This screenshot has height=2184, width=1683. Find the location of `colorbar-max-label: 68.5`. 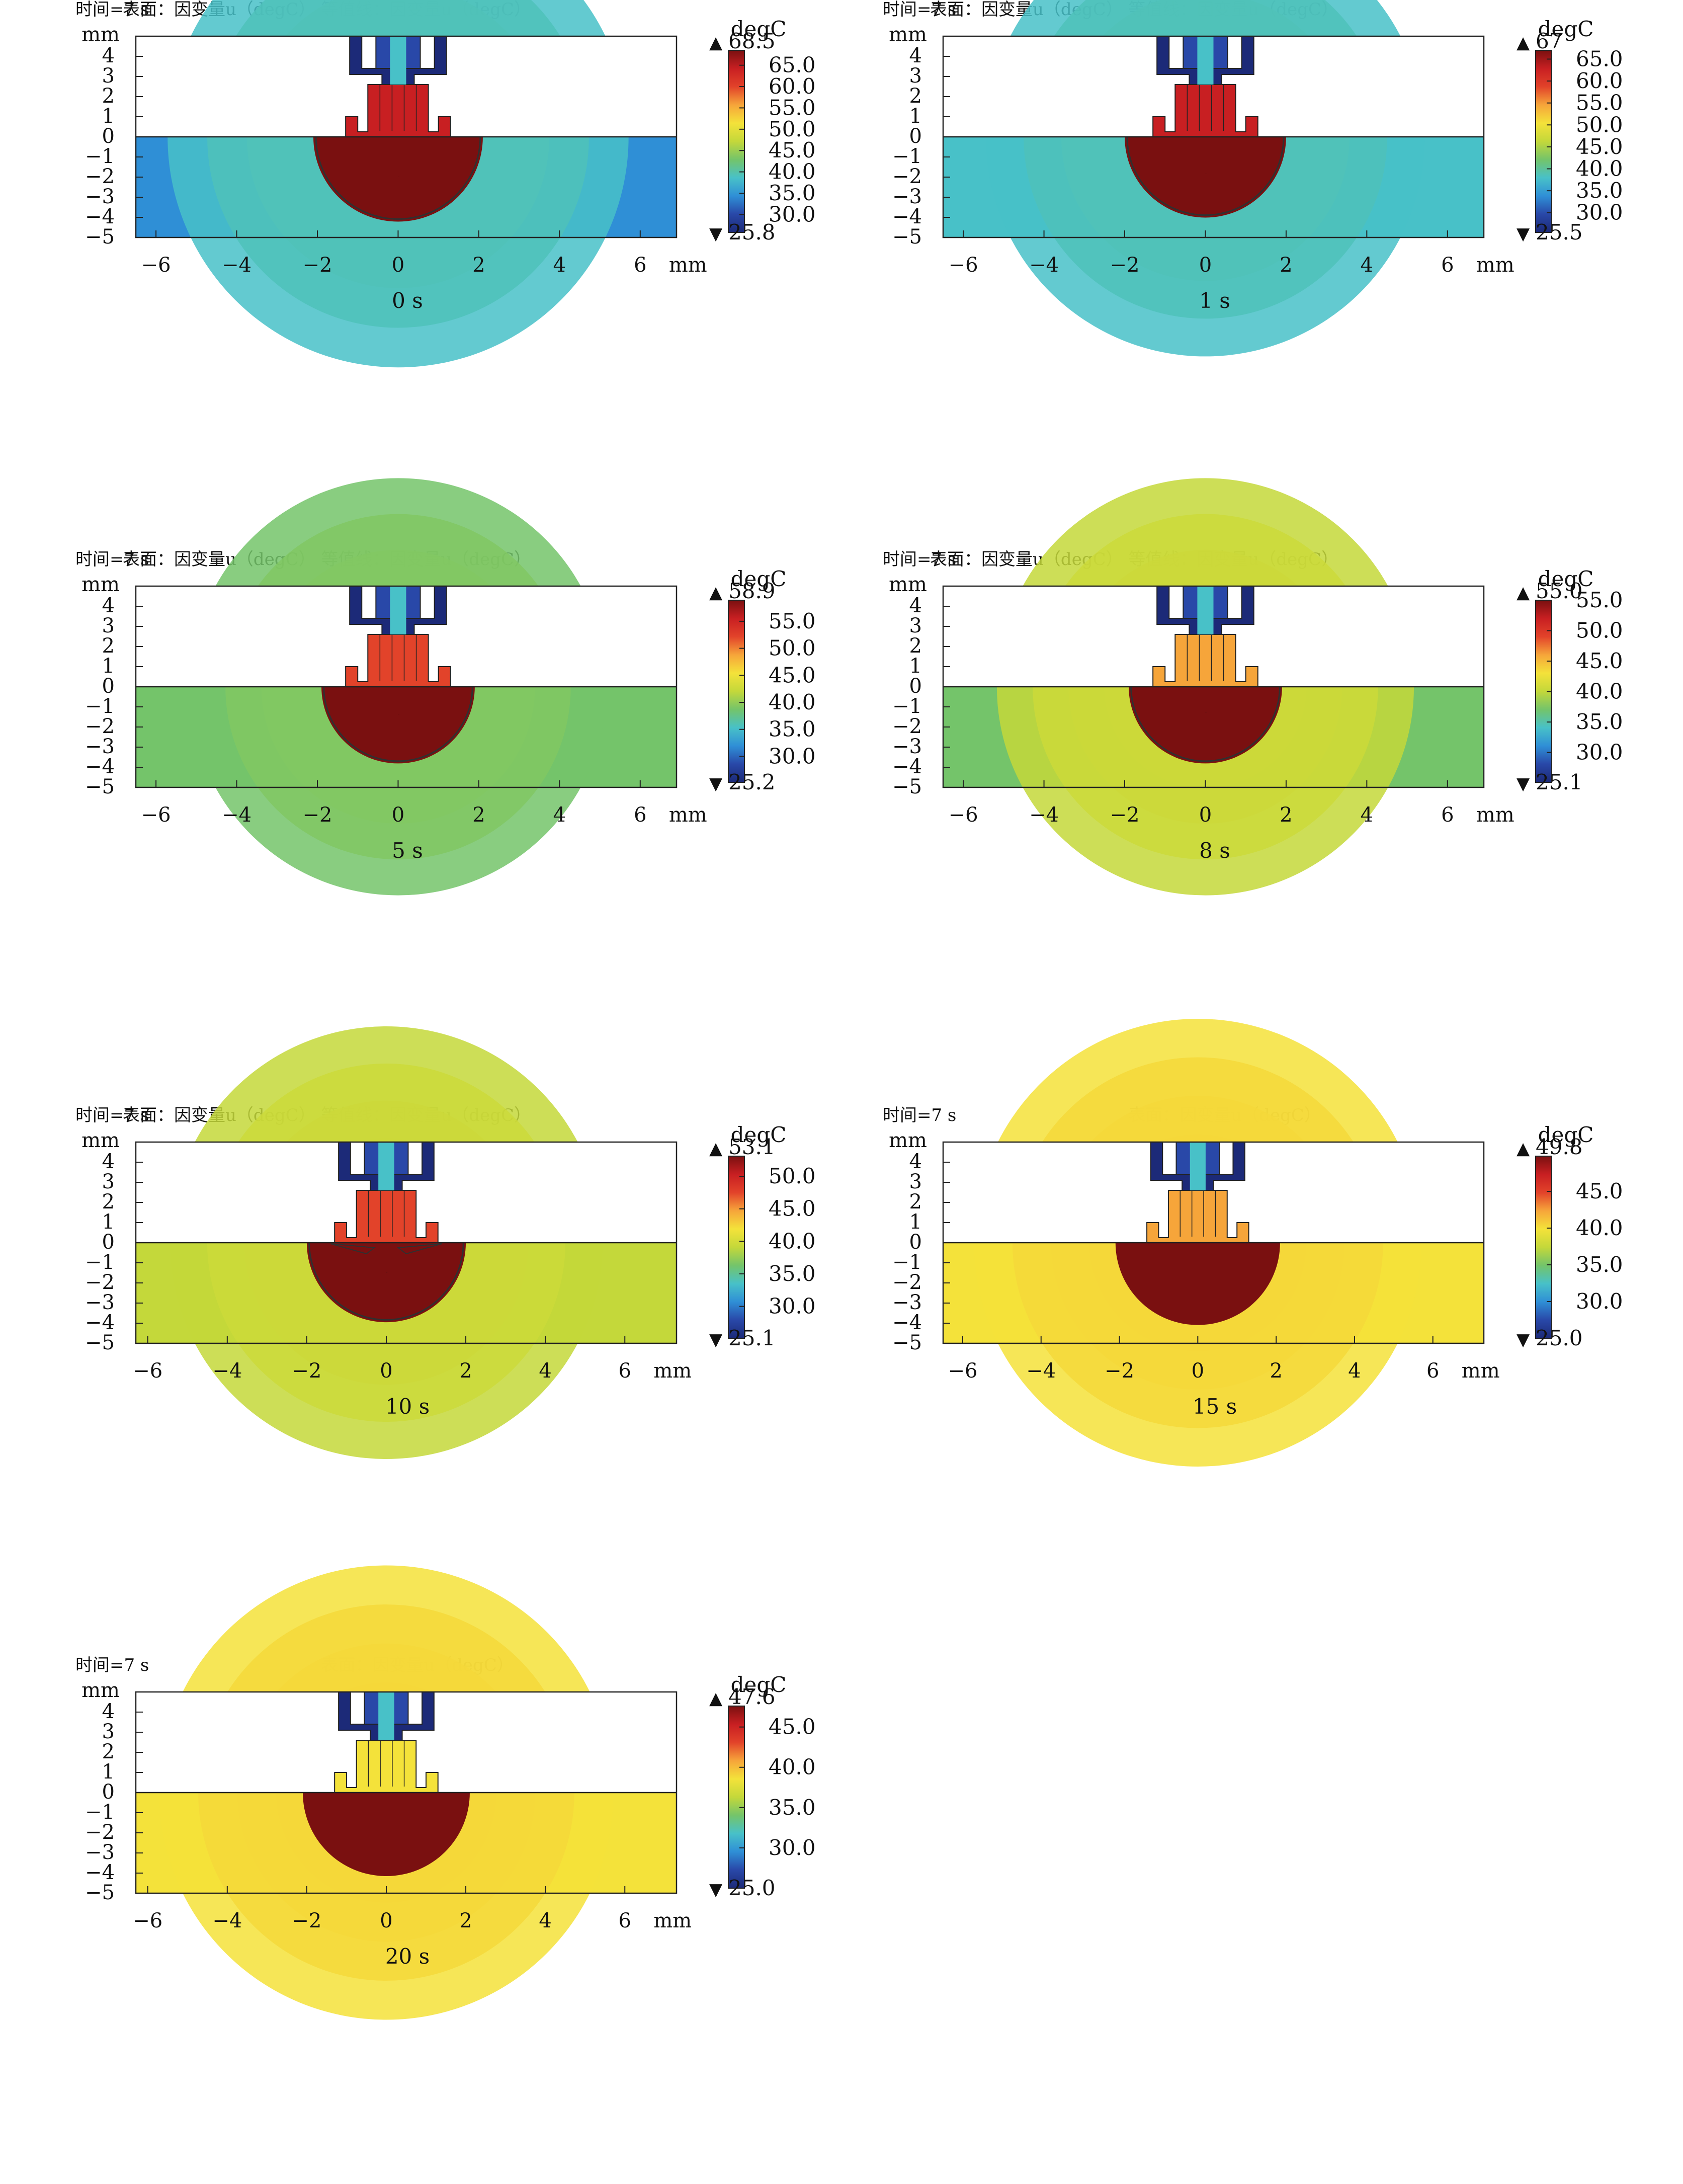

colorbar-max-label: 68.5 is located at coordinates (752, 41).